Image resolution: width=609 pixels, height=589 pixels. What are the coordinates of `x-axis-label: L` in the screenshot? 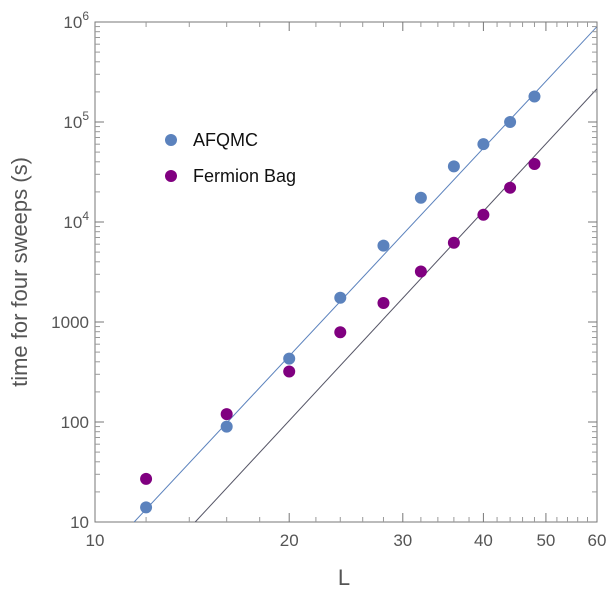 It's located at (344, 577).